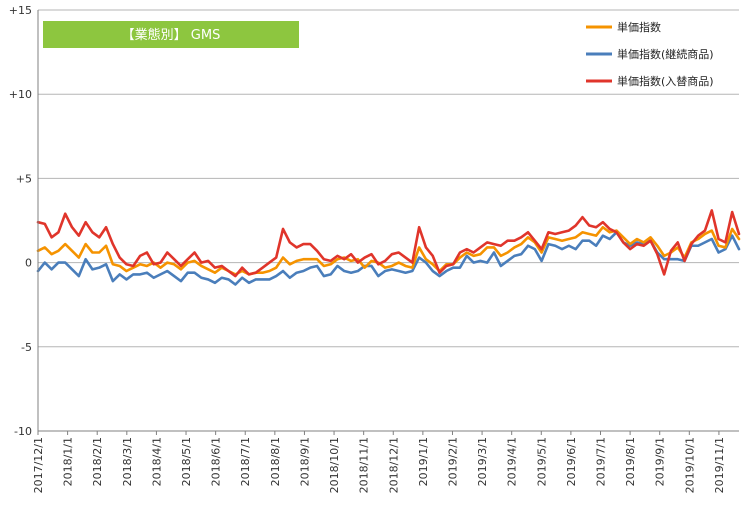 The height and width of the screenshot is (510, 745). I want to click on x-tick-label: 2019/6/1, so click(571, 461).